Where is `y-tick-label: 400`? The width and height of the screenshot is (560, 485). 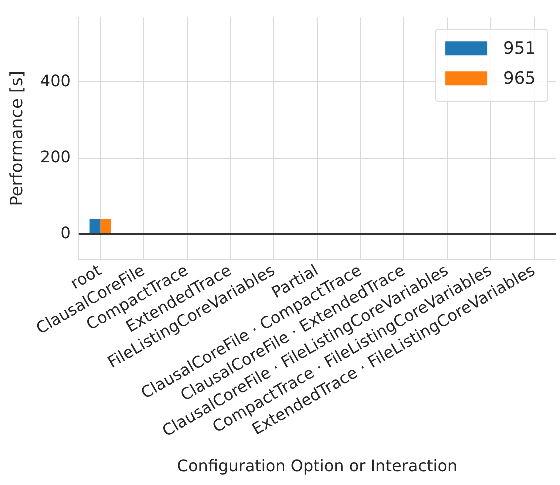
y-tick-label: 400 is located at coordinates (55, 80).